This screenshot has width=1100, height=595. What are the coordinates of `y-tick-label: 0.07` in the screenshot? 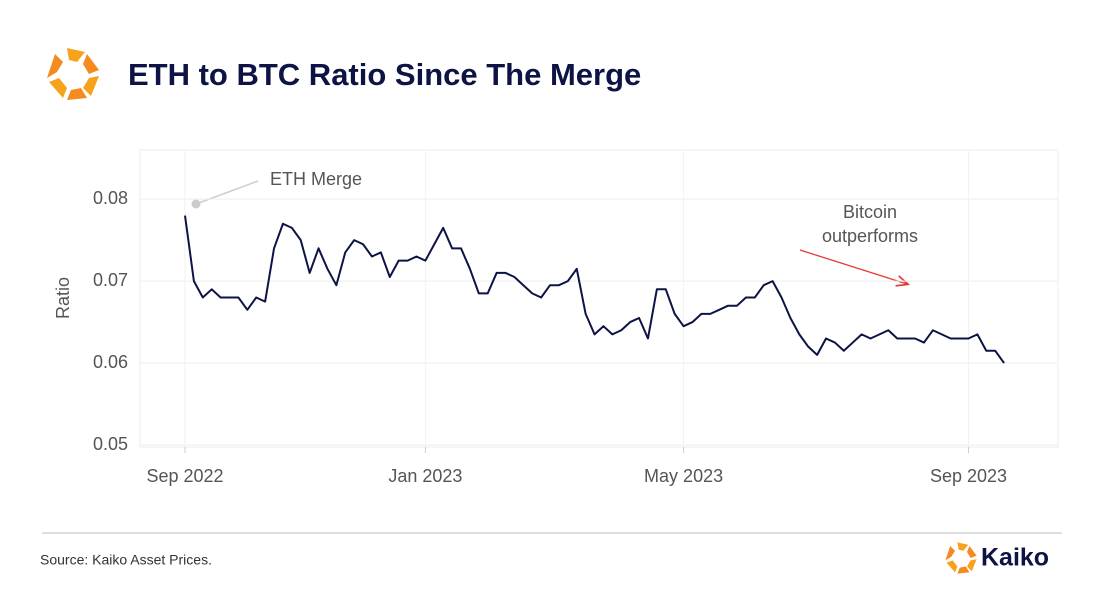 It's located at (110, 280).